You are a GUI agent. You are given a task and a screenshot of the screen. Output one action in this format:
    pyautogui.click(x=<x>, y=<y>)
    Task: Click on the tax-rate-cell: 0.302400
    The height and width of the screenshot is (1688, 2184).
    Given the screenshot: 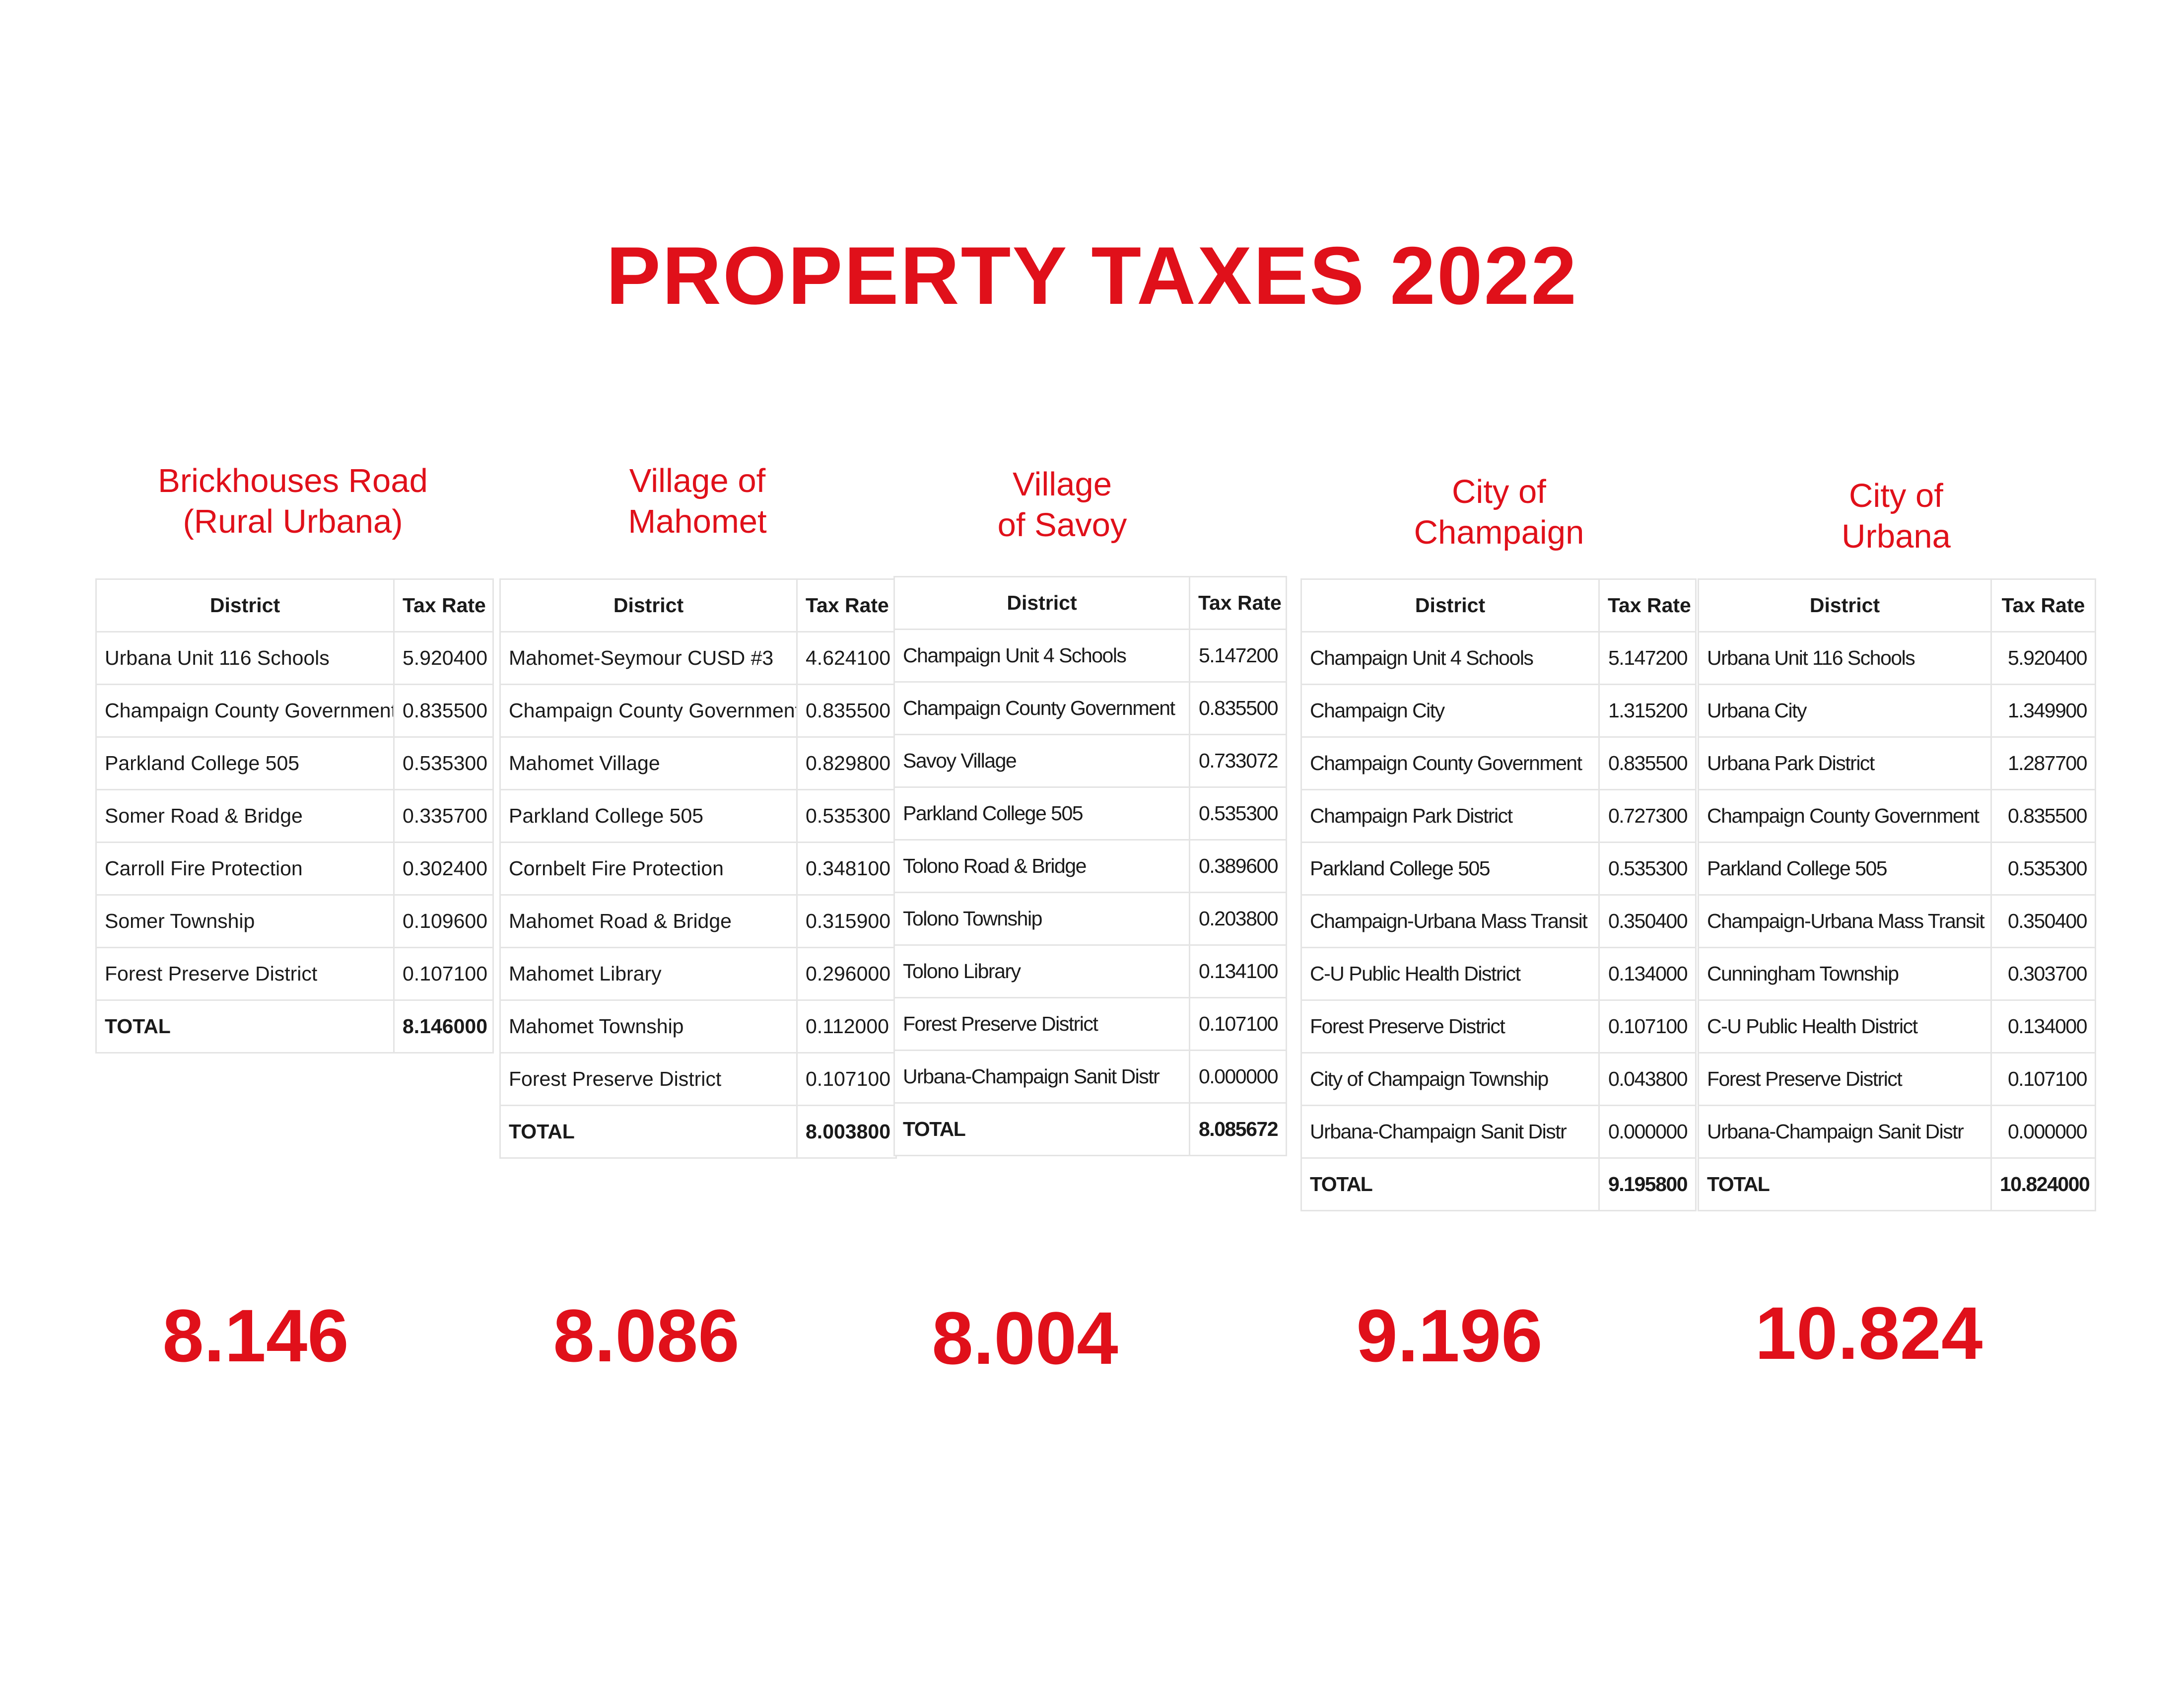 What is the action you would take?
    pyautogui.click(x=443, y=869)
    